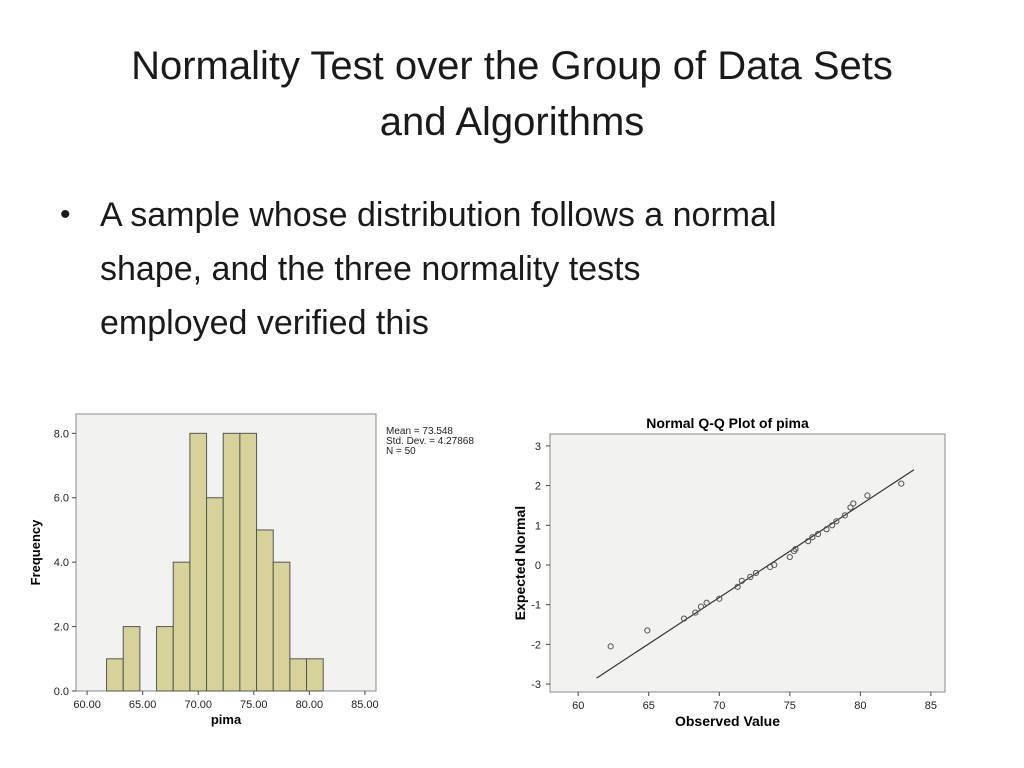 The width and height of the screenshot is (1024, 768). What do you see at coordinates (401, 451) in the screenshot?
I see `stats-label: N = 50` at bounding box center [401, 451].